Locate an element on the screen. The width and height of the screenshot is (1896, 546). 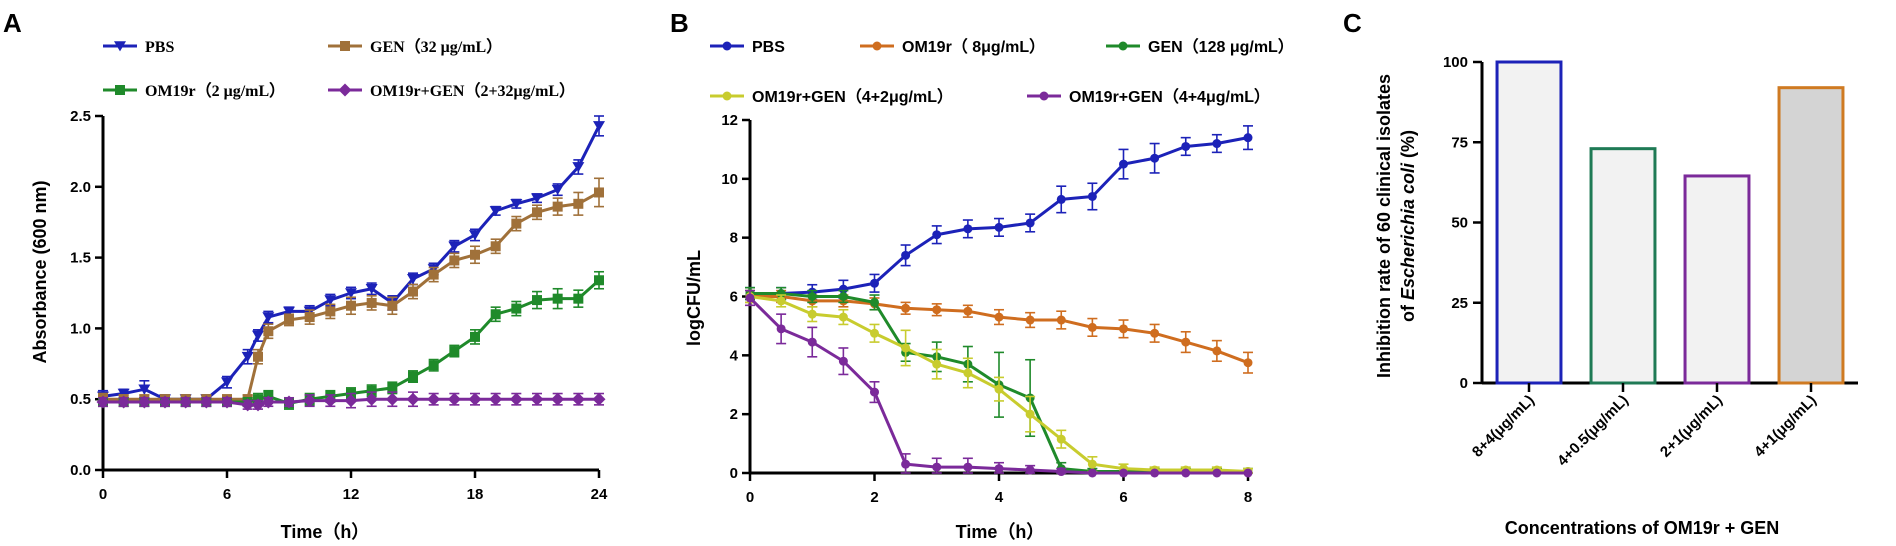
panel-b-y-tick-label: 6 is located at coordinates (734, 297).